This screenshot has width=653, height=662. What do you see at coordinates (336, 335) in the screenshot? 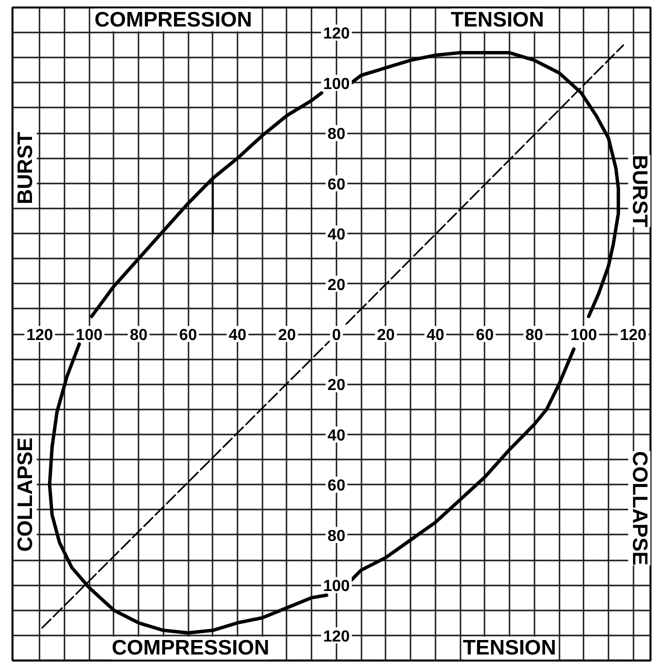
I see `x-tick-label: 0` at bounding box center [336, 335].